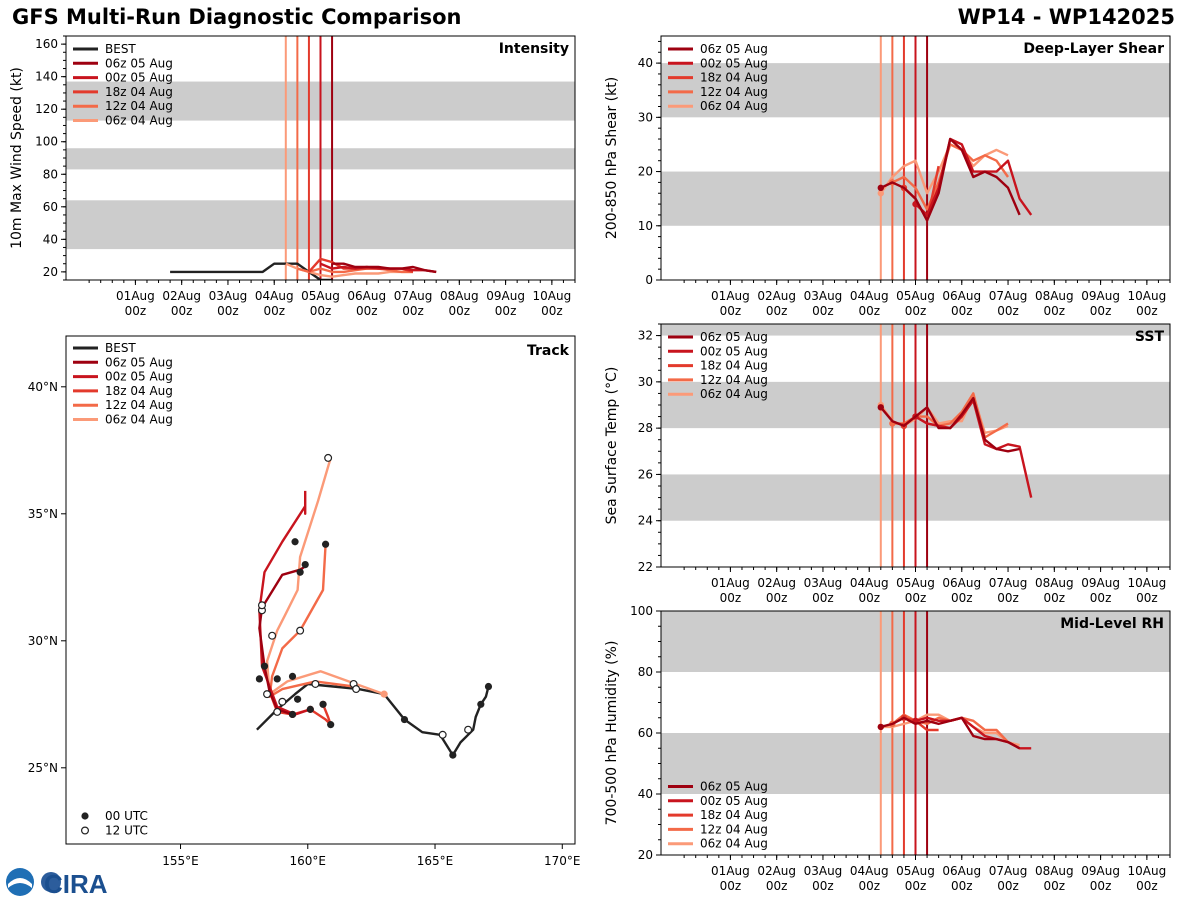 The height and width of the screenshot is (900, 1200). What do you see at coordinates (921, 724) in the screenshot?
I see `series-line-18z-04-Aug` at bounding box center [921, 724].